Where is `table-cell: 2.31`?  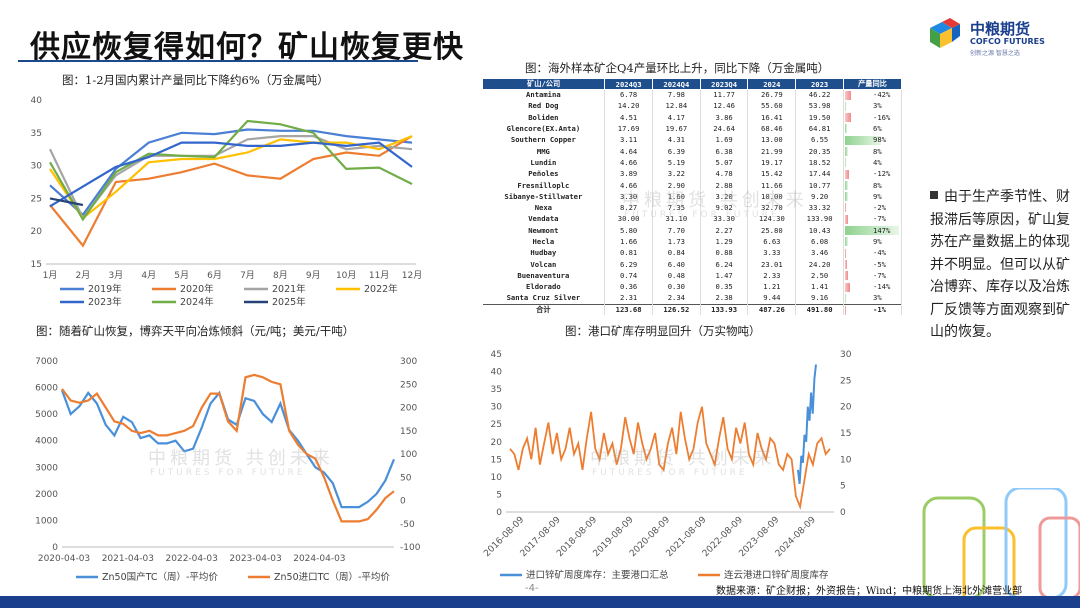 table-cell: 2.31 is located at coordinates (628, 298).